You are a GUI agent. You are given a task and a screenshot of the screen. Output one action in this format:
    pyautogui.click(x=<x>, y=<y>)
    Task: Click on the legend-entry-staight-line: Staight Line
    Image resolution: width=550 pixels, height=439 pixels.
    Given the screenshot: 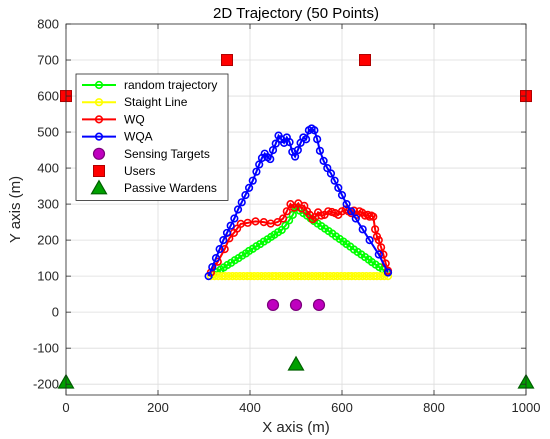 What is the action you would take?
    pyautogui.click(x=135, y=102)
    